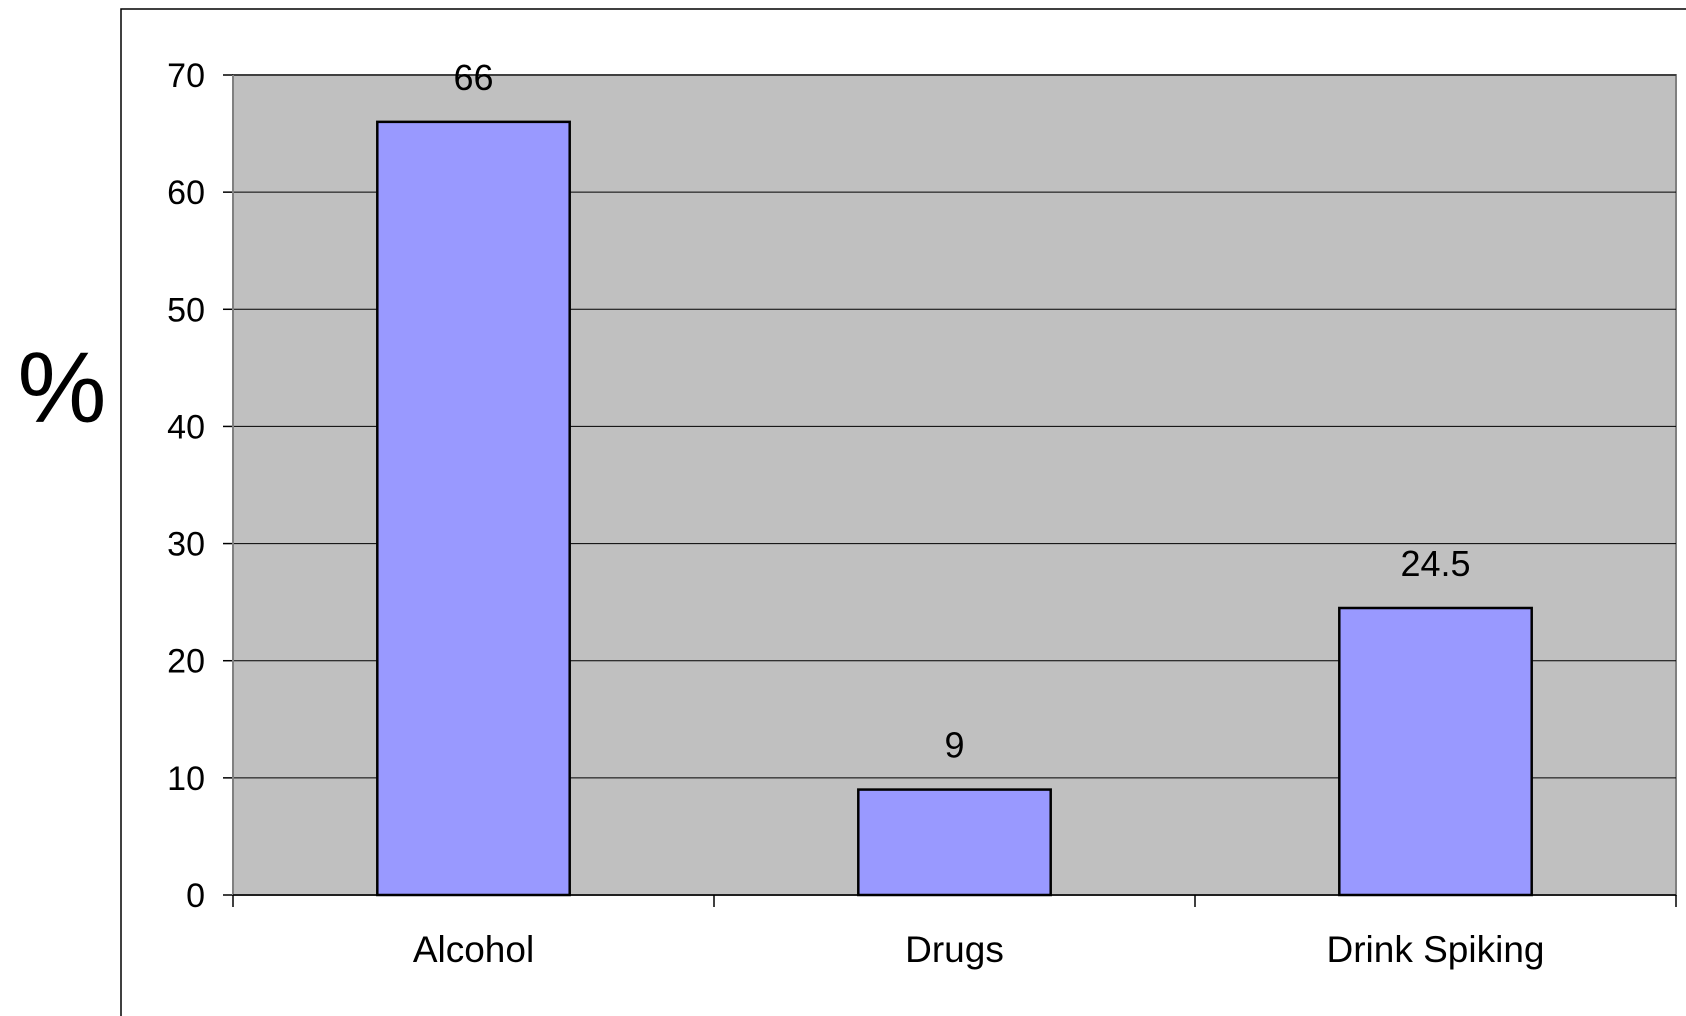 This screenshot has height=1016, width=1686. I want to click on y-tick-label: 10, so click(186, 779).